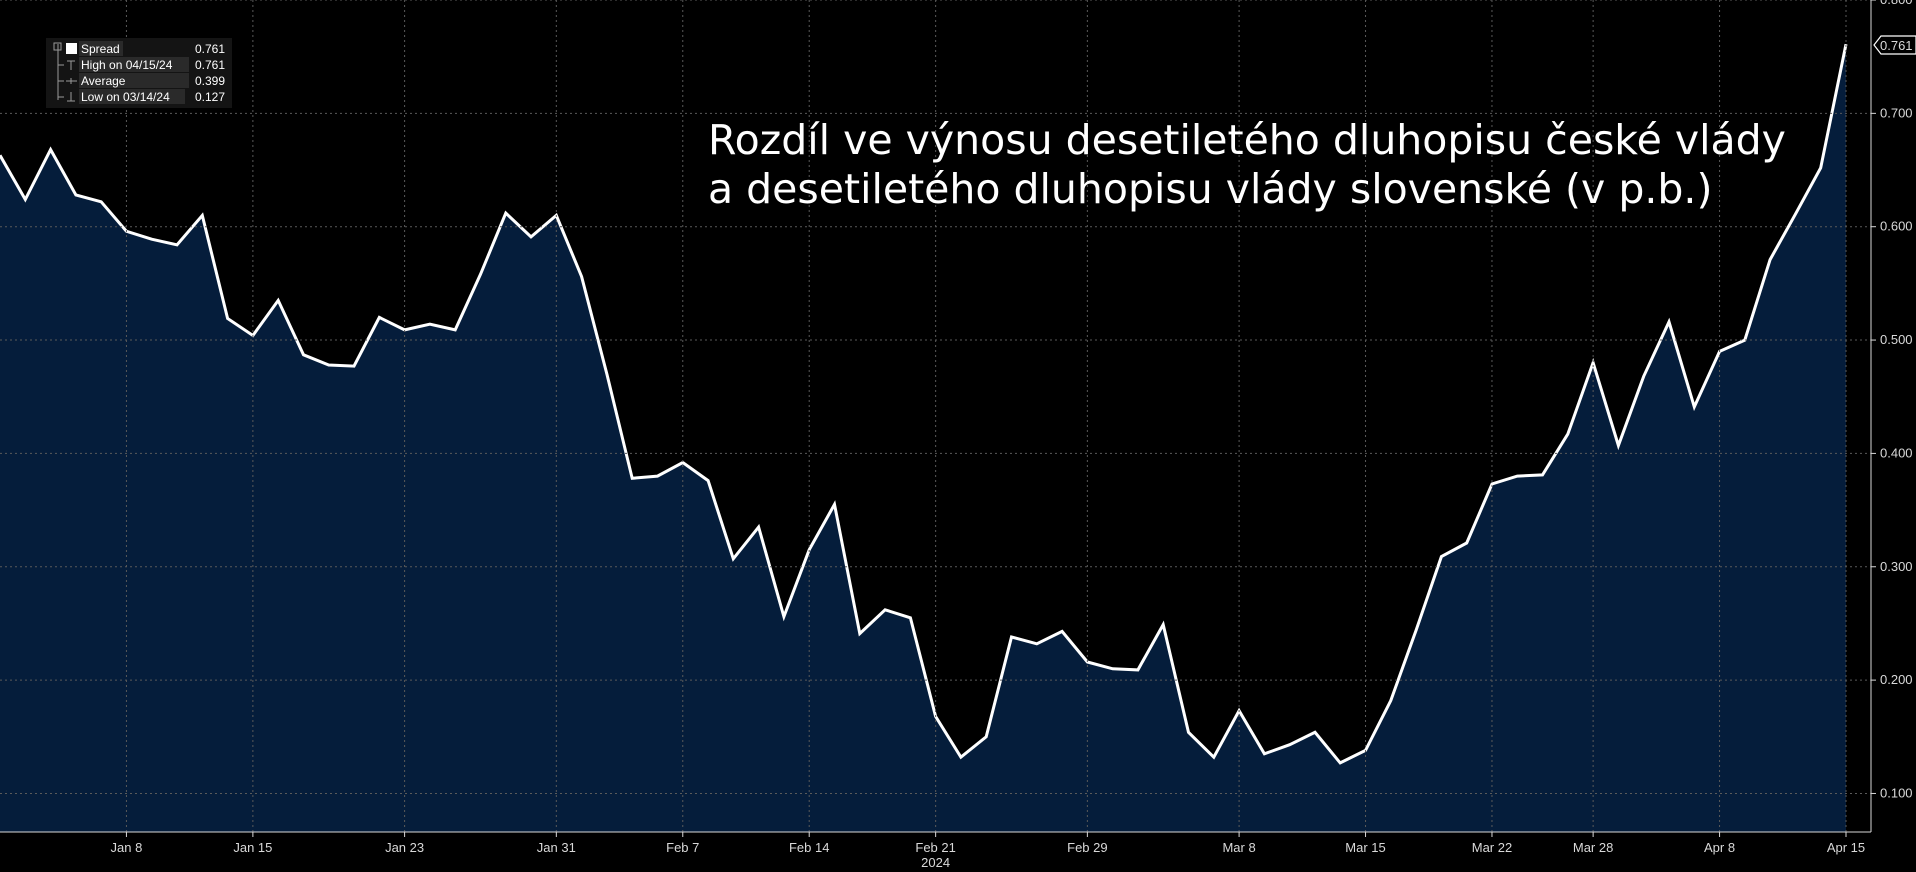 Image resolution: width=1916 pixels, height=872 pixels. Describe the element at coordinates (103, 81) in the screenshot. I see `legend-average-label: Average` at that location.